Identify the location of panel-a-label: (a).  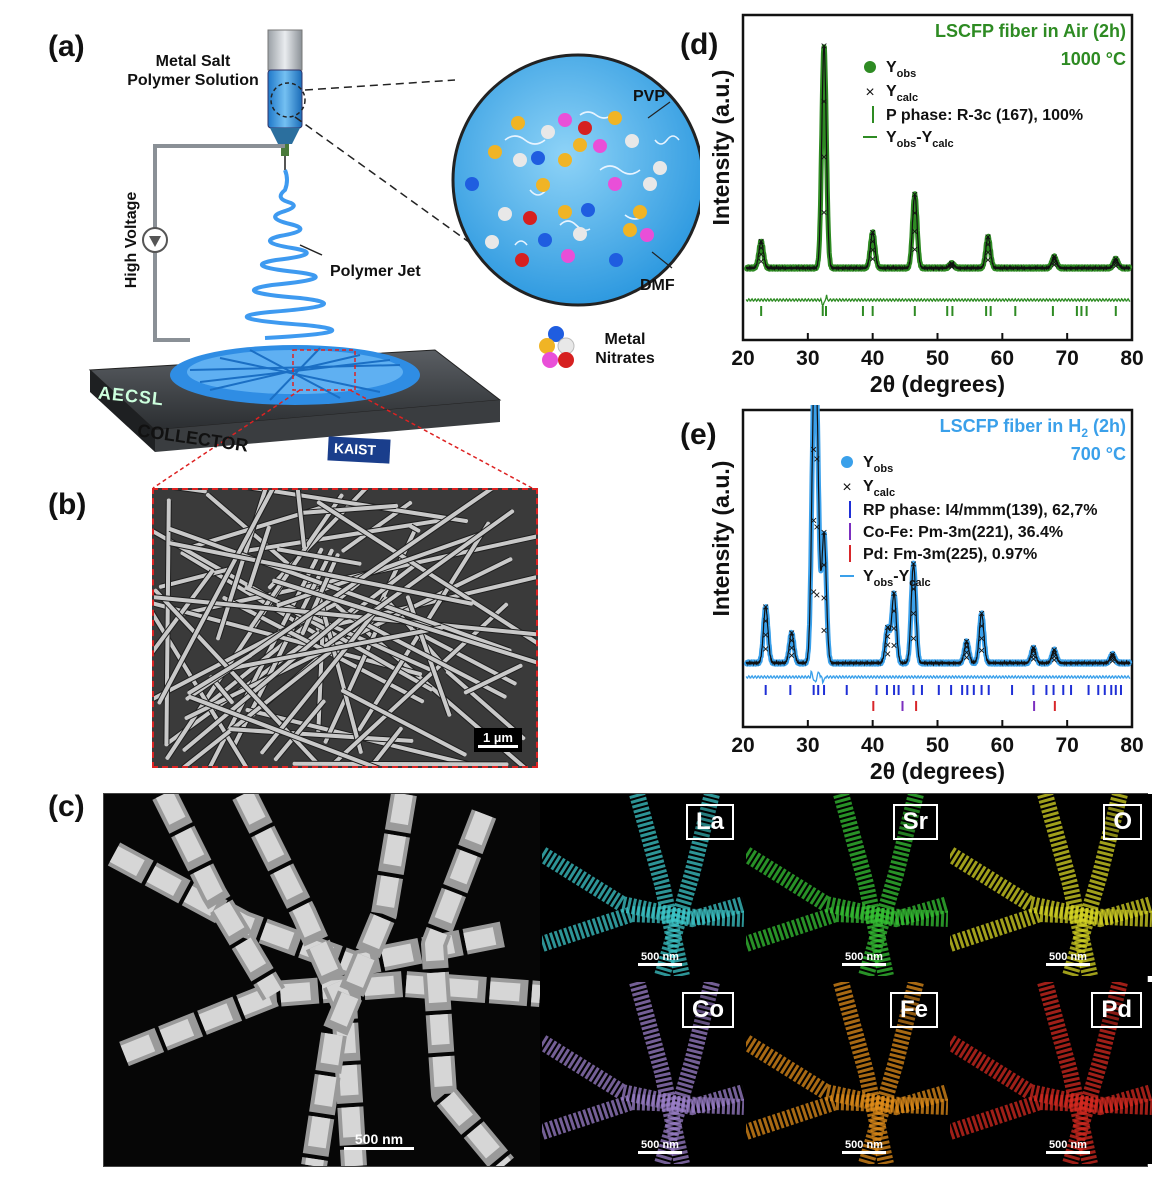
(66, 46).